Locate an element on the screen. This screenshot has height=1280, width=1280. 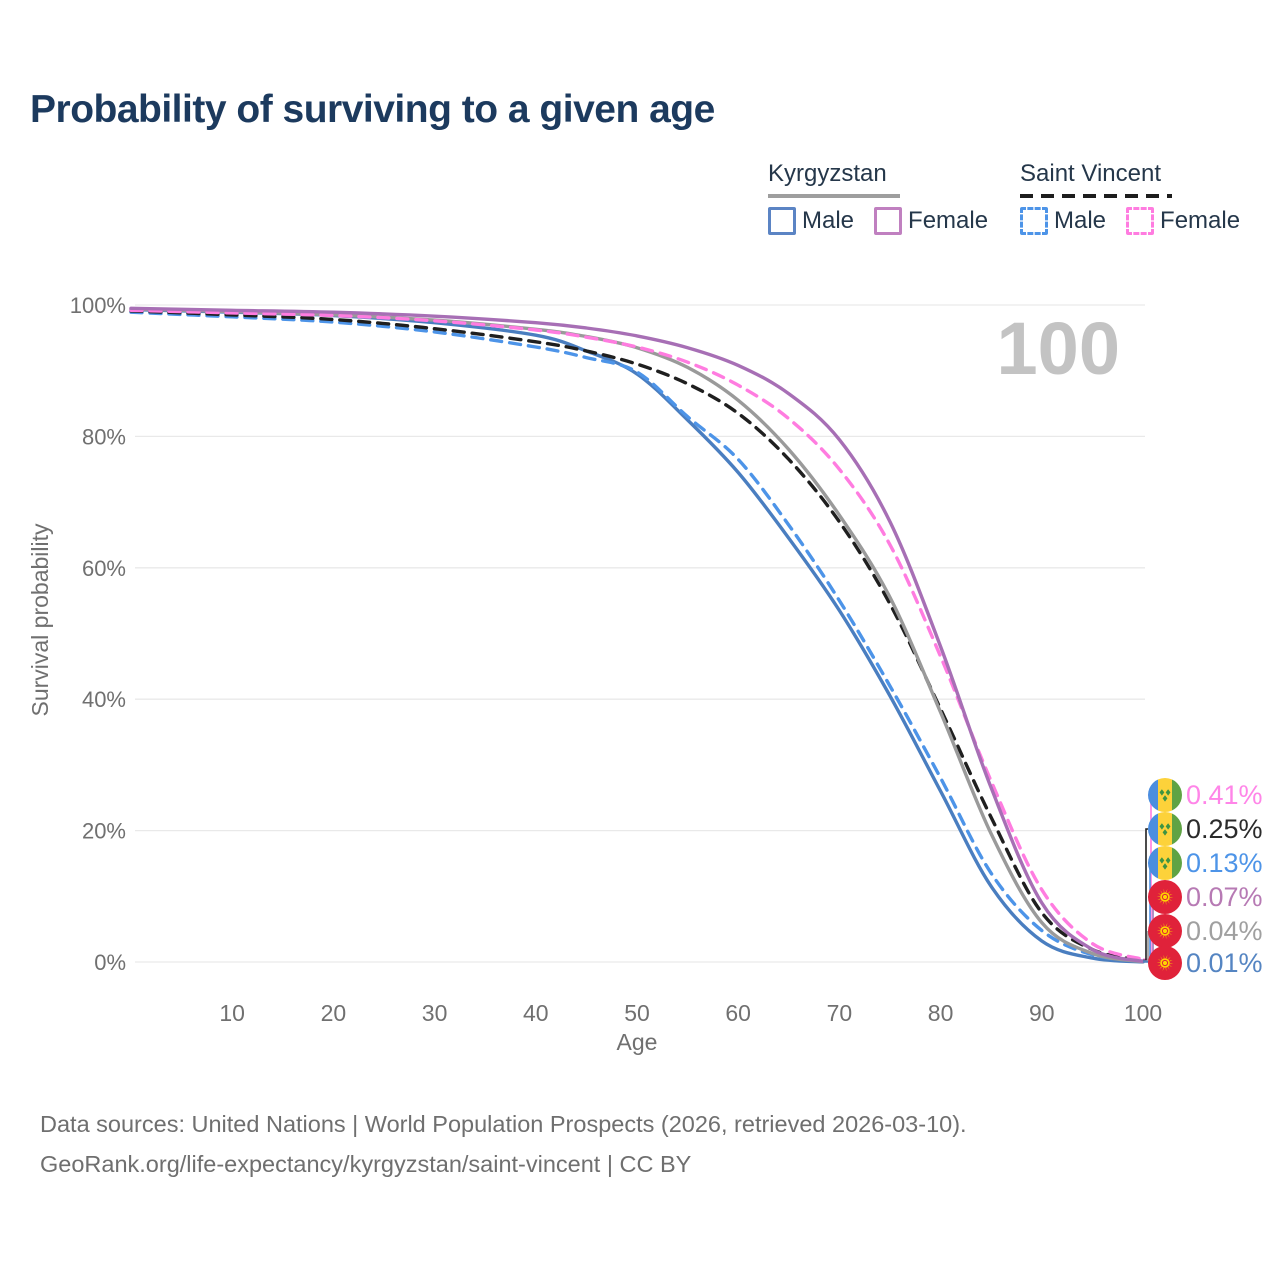
x-tick-label: 20 is located at coordinates (334, 1013).